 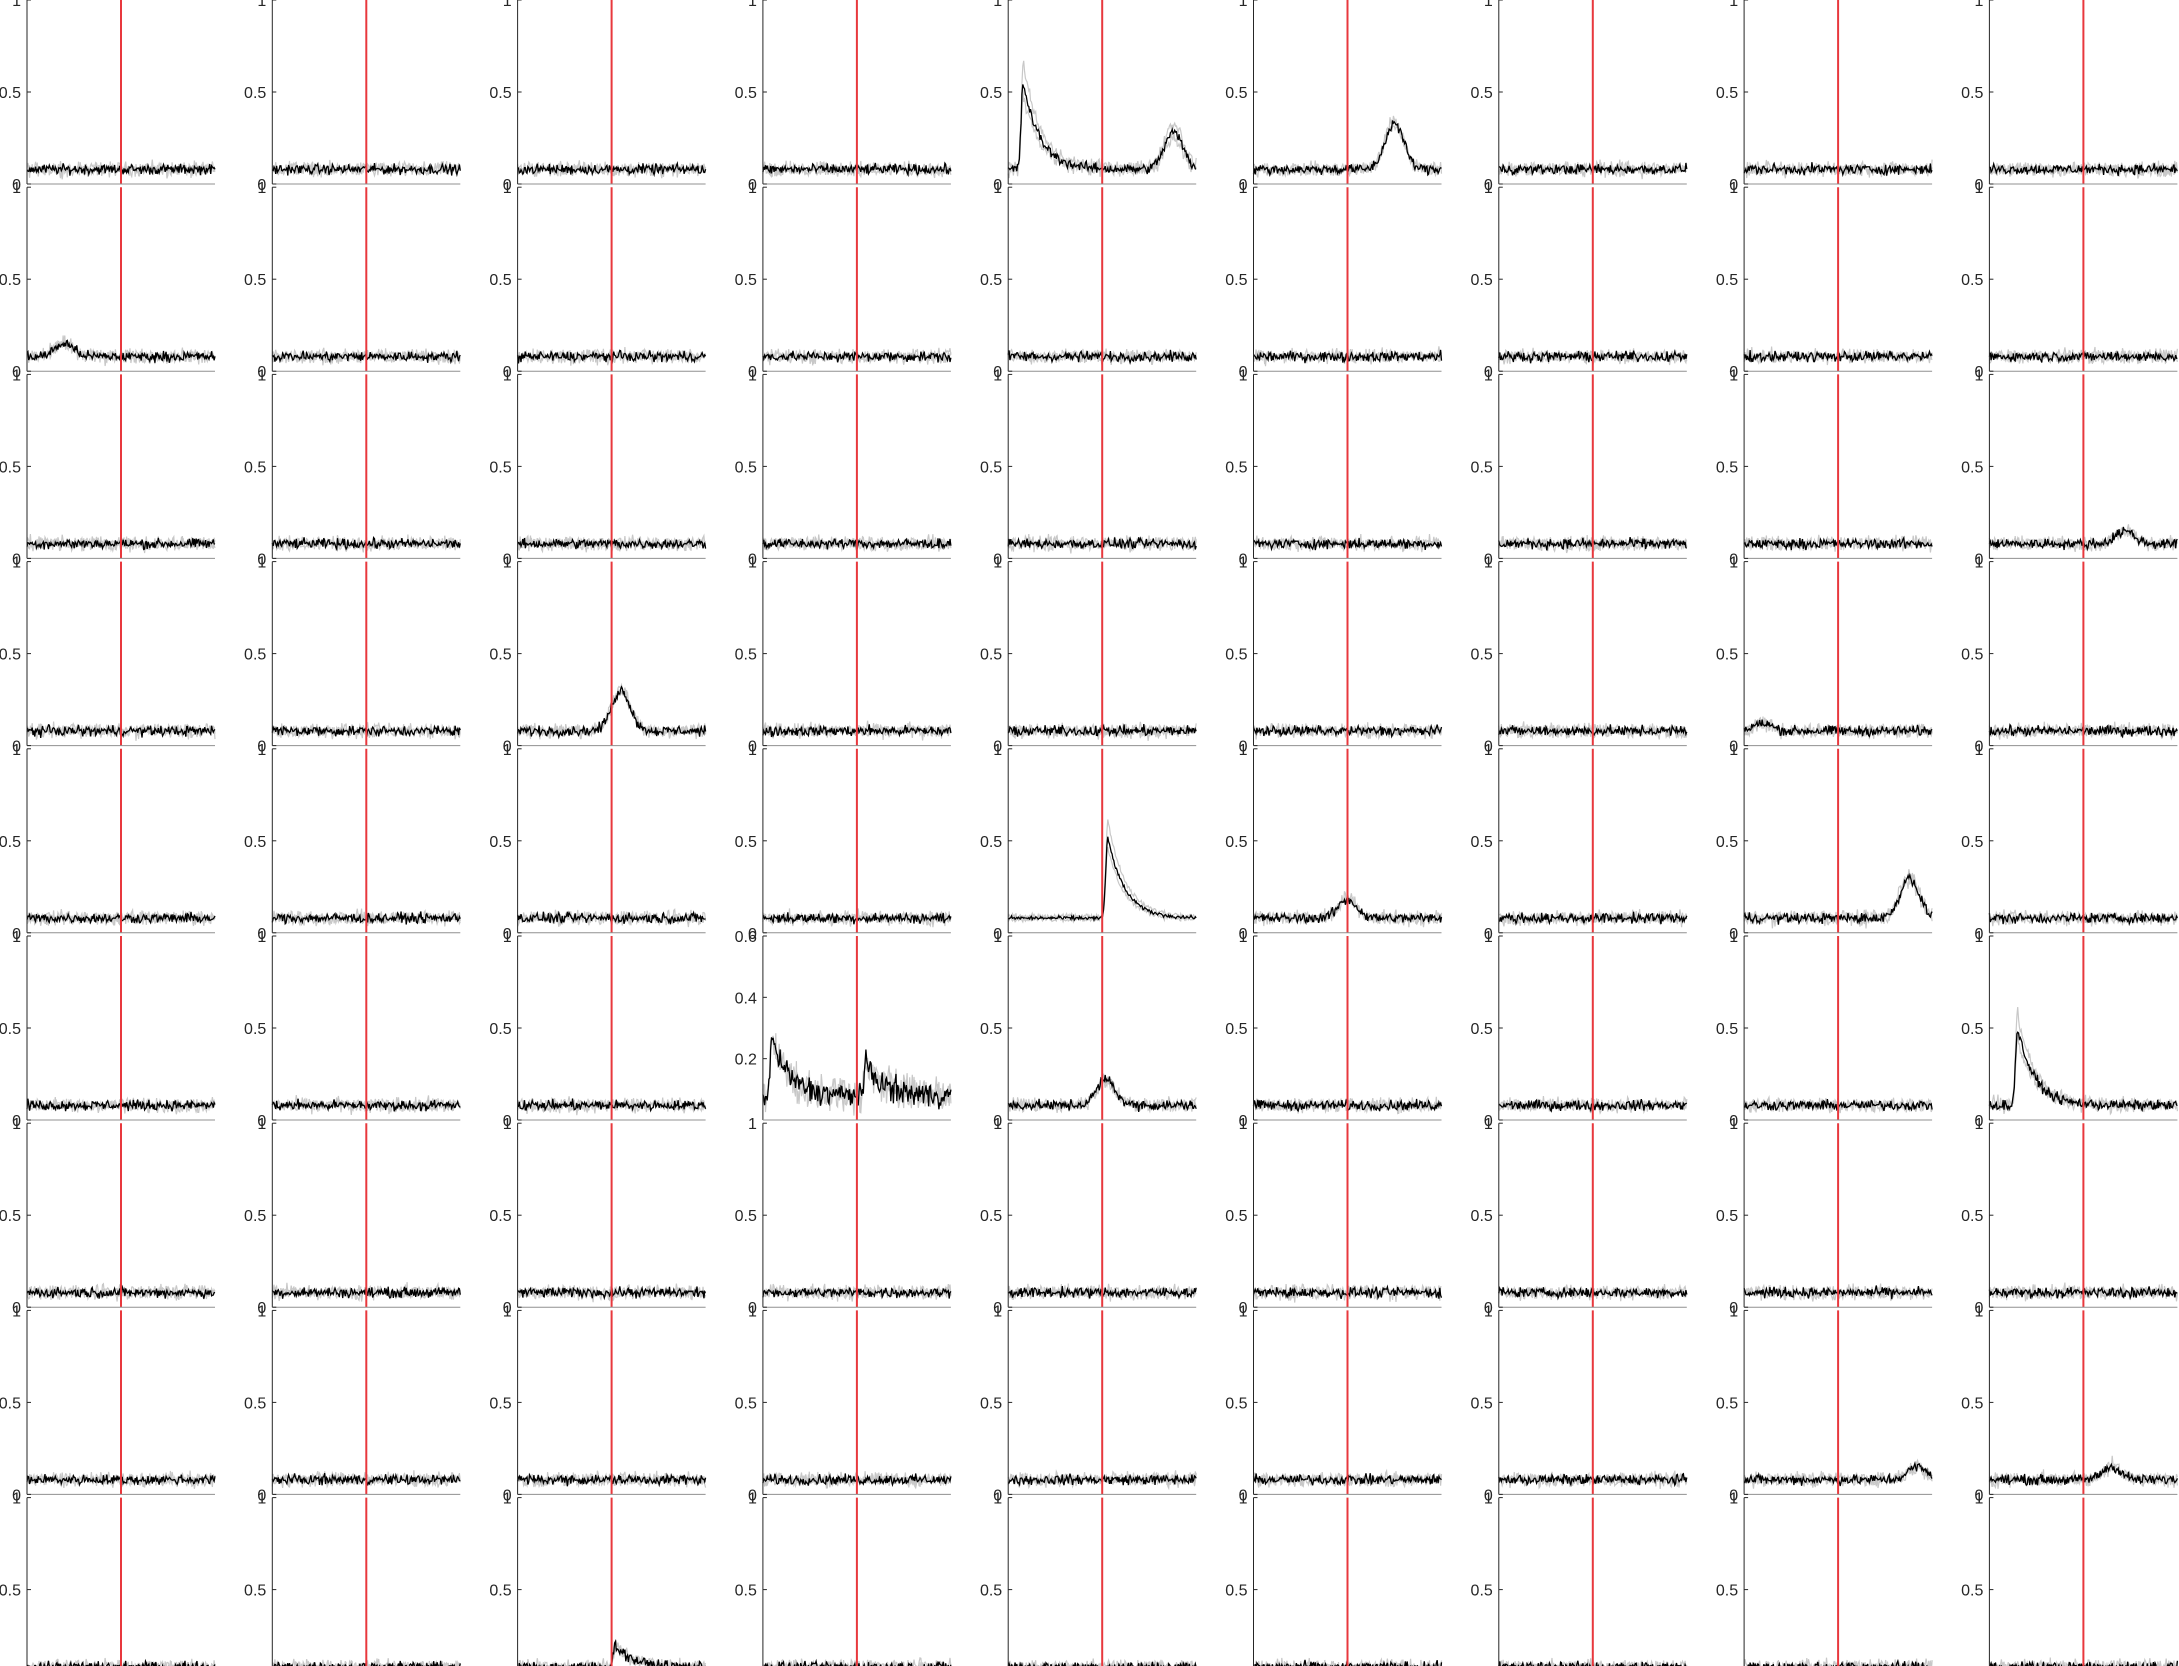 What do you see at coordinates (1088, 1216) in the screenshot?
I see `panel-r7-c5: 00.51` at bounding box center [1088, 1216].